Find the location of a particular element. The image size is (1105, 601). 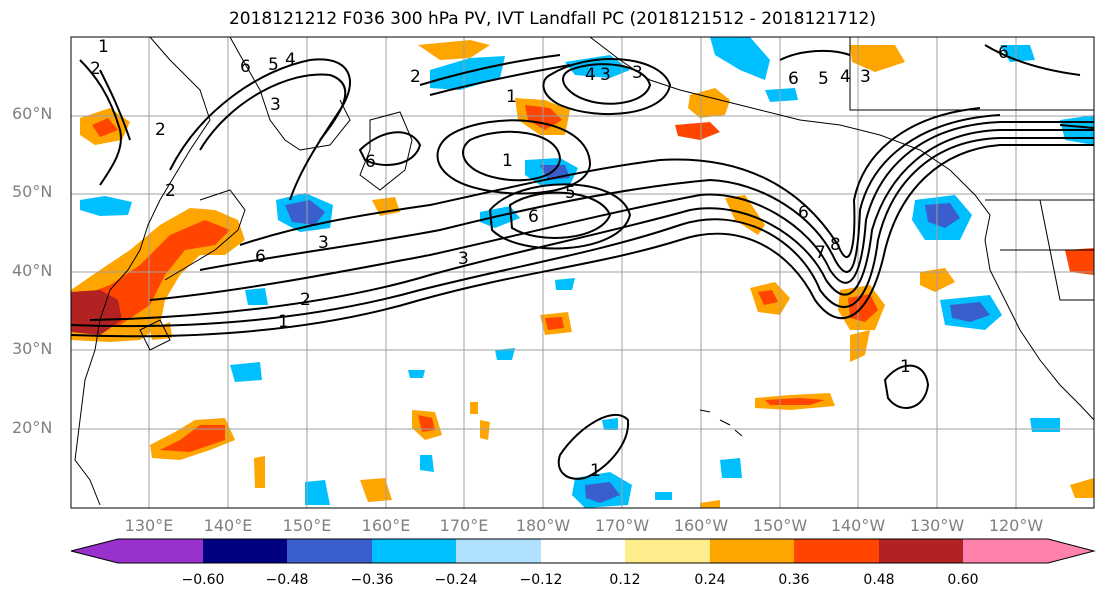

colorbar-max-extension is located at coordinates (1071, 551).